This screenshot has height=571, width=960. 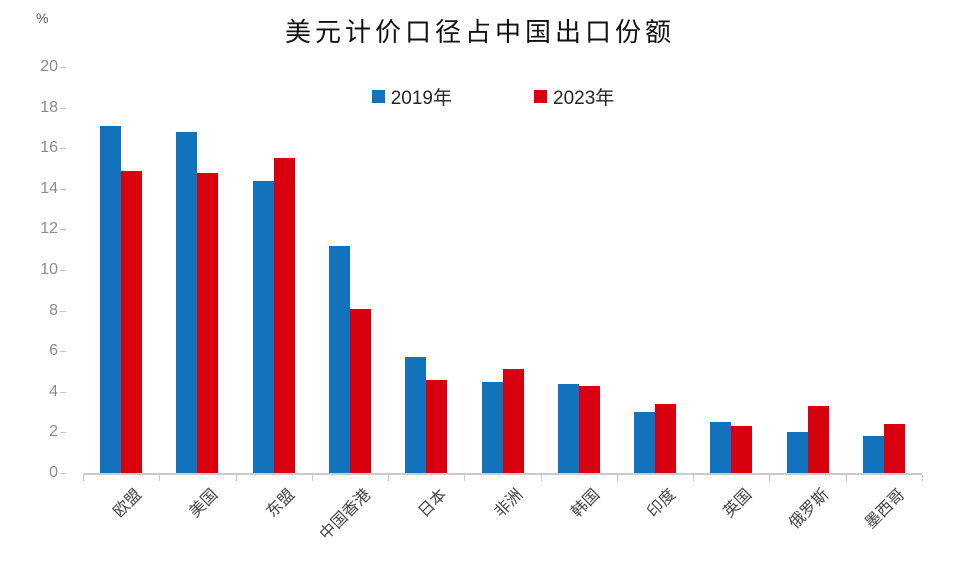 What do you see at coordinates (589, 429) in the screenshot?
I see `bar-series1-cat6` at bounding box center [589, 429].